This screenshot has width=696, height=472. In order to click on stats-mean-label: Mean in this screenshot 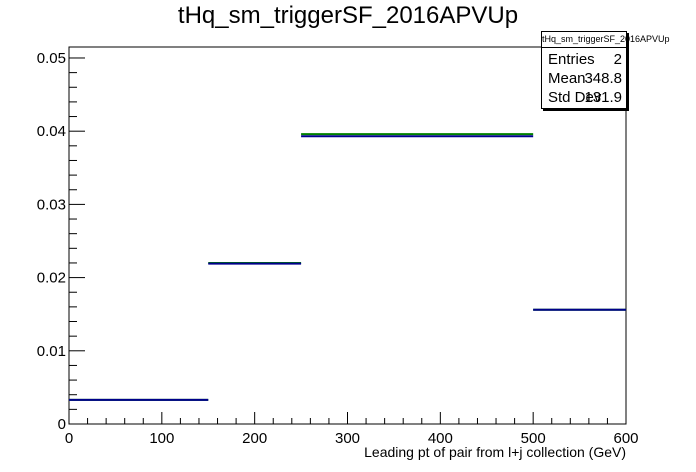, I will do `click(567, 78)`.